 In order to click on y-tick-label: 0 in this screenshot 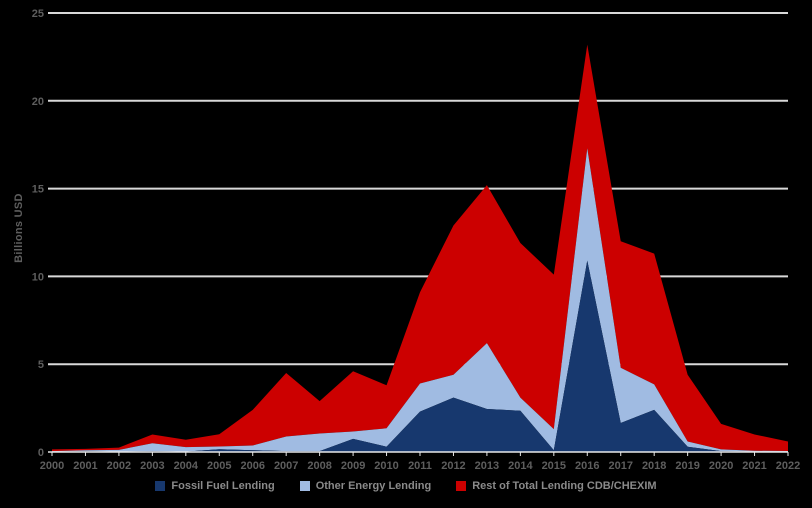, I will do `click(41, 453)`.